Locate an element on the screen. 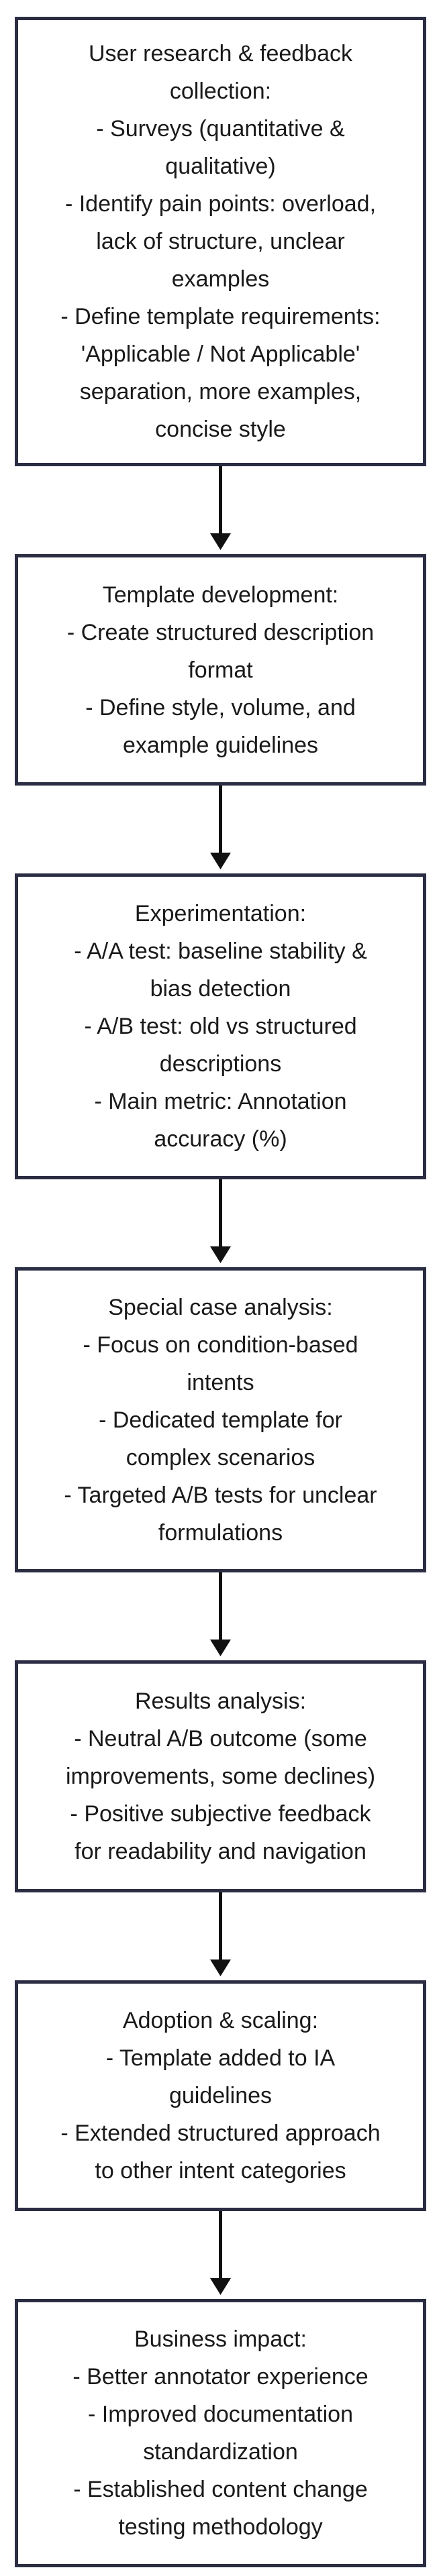 This screenshot has width=441, height=2576. step-text-line: guidelines is located at coordinates (220, 2095).